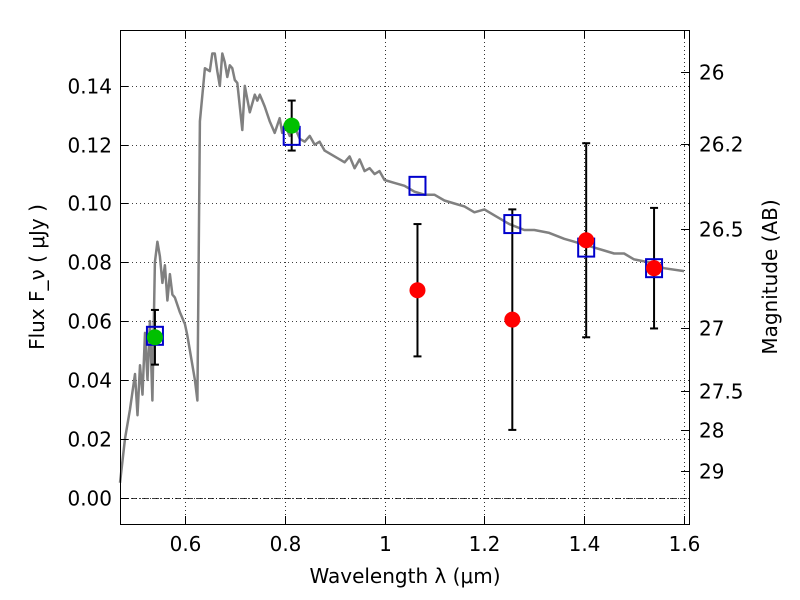 This screenshot has height=600, width=800. I want to click on y-tick-label: 0.02, so click(89, 440).